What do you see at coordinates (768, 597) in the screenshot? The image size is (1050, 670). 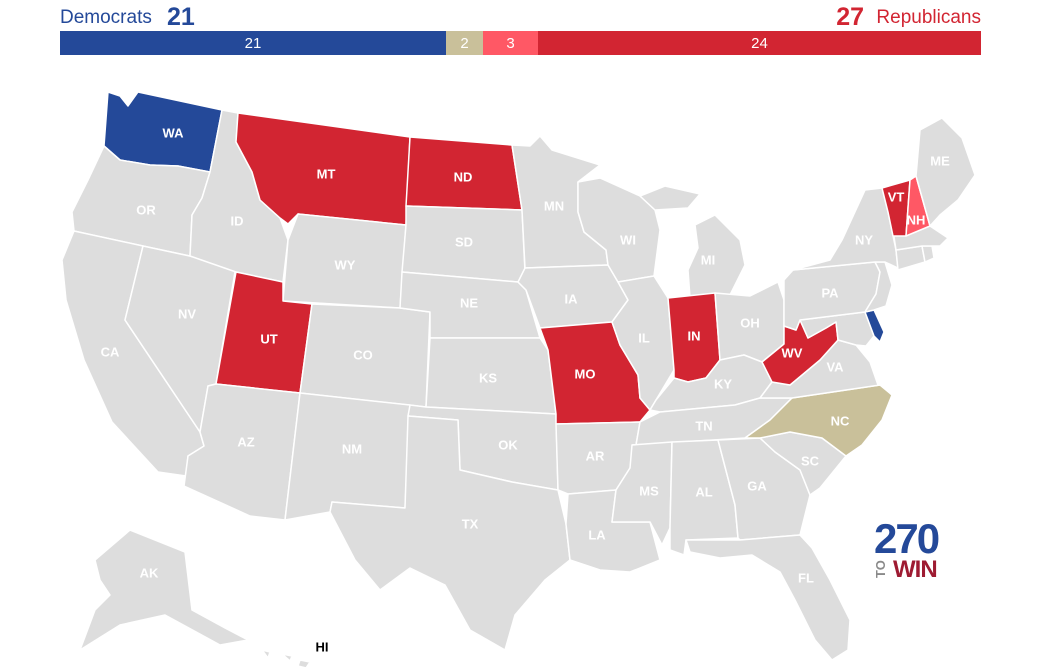 I see `state-fl` at bounding box center [768, 597].